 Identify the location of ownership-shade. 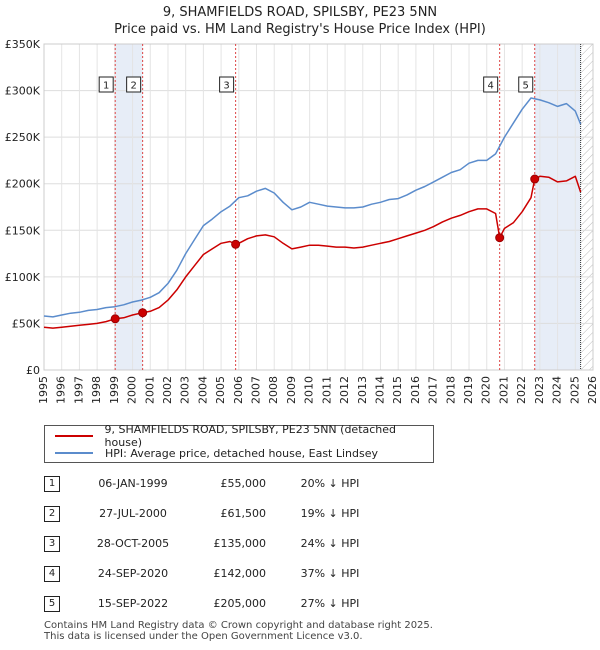
(129, 207).